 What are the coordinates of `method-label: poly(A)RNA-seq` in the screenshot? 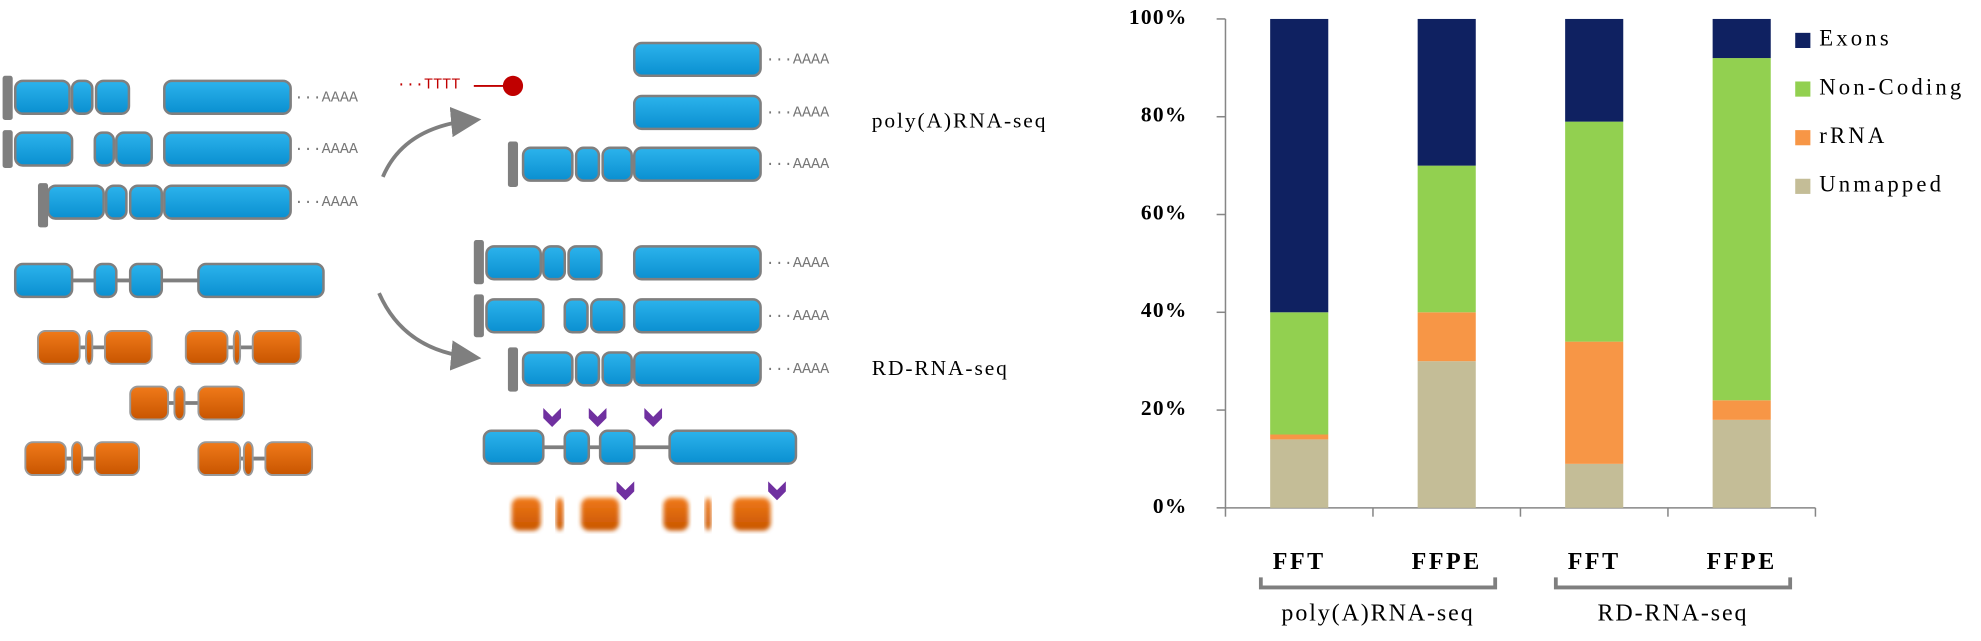 It's located at (960, 120).